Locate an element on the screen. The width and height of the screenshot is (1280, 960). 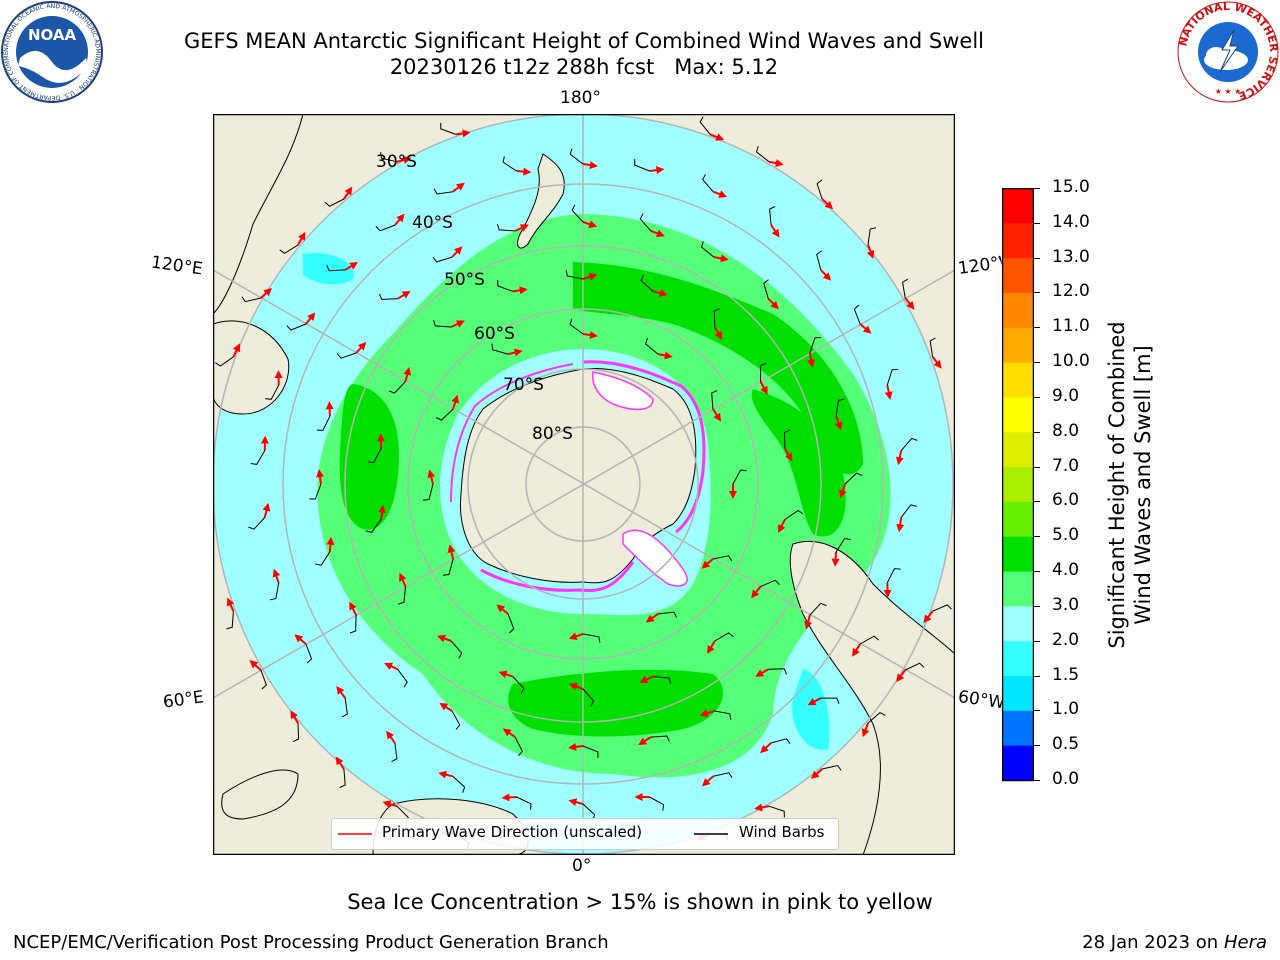
lon-label-60w: 60°W is located at coordinates (980, 700).